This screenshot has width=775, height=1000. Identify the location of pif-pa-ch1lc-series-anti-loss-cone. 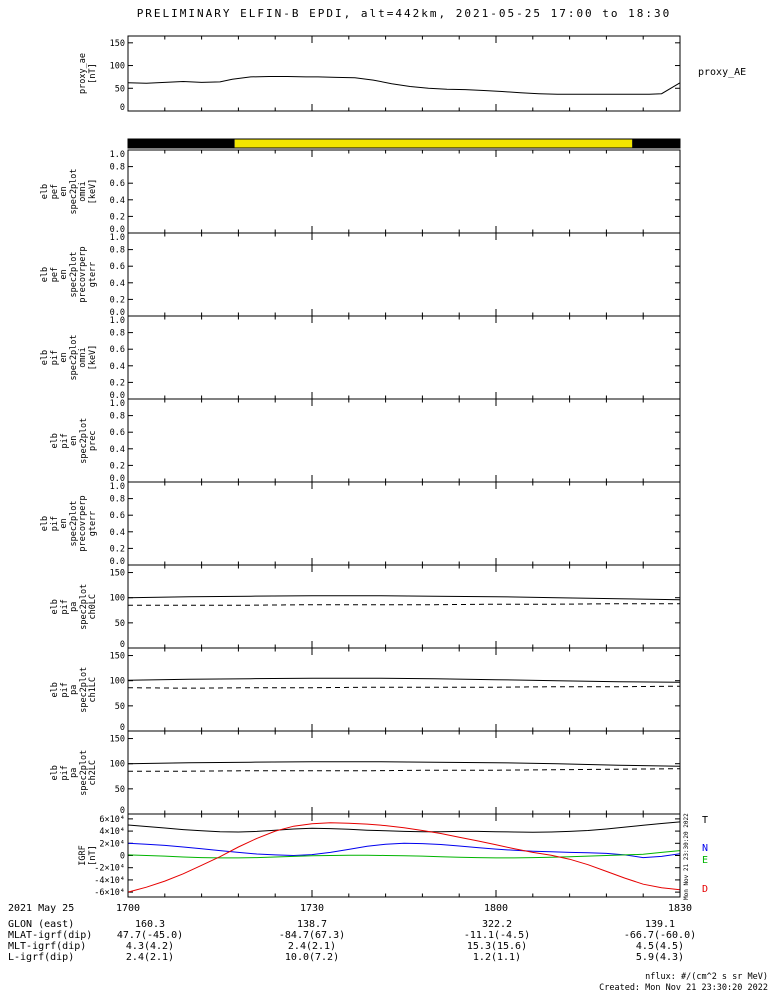
(404, 687).